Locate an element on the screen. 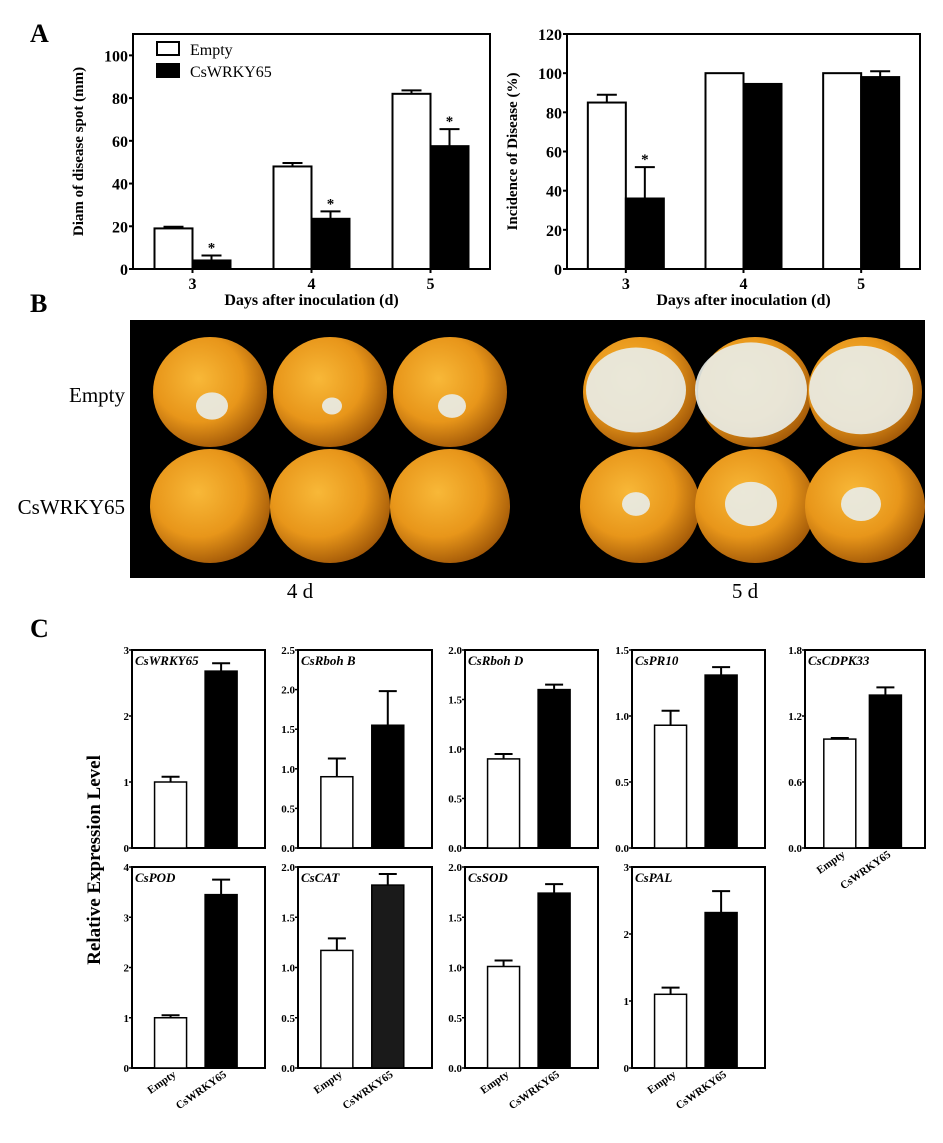 The image size is (943, 1143). x-axis-label: Days after inoculation (d) is located at coordinates (311, 300).